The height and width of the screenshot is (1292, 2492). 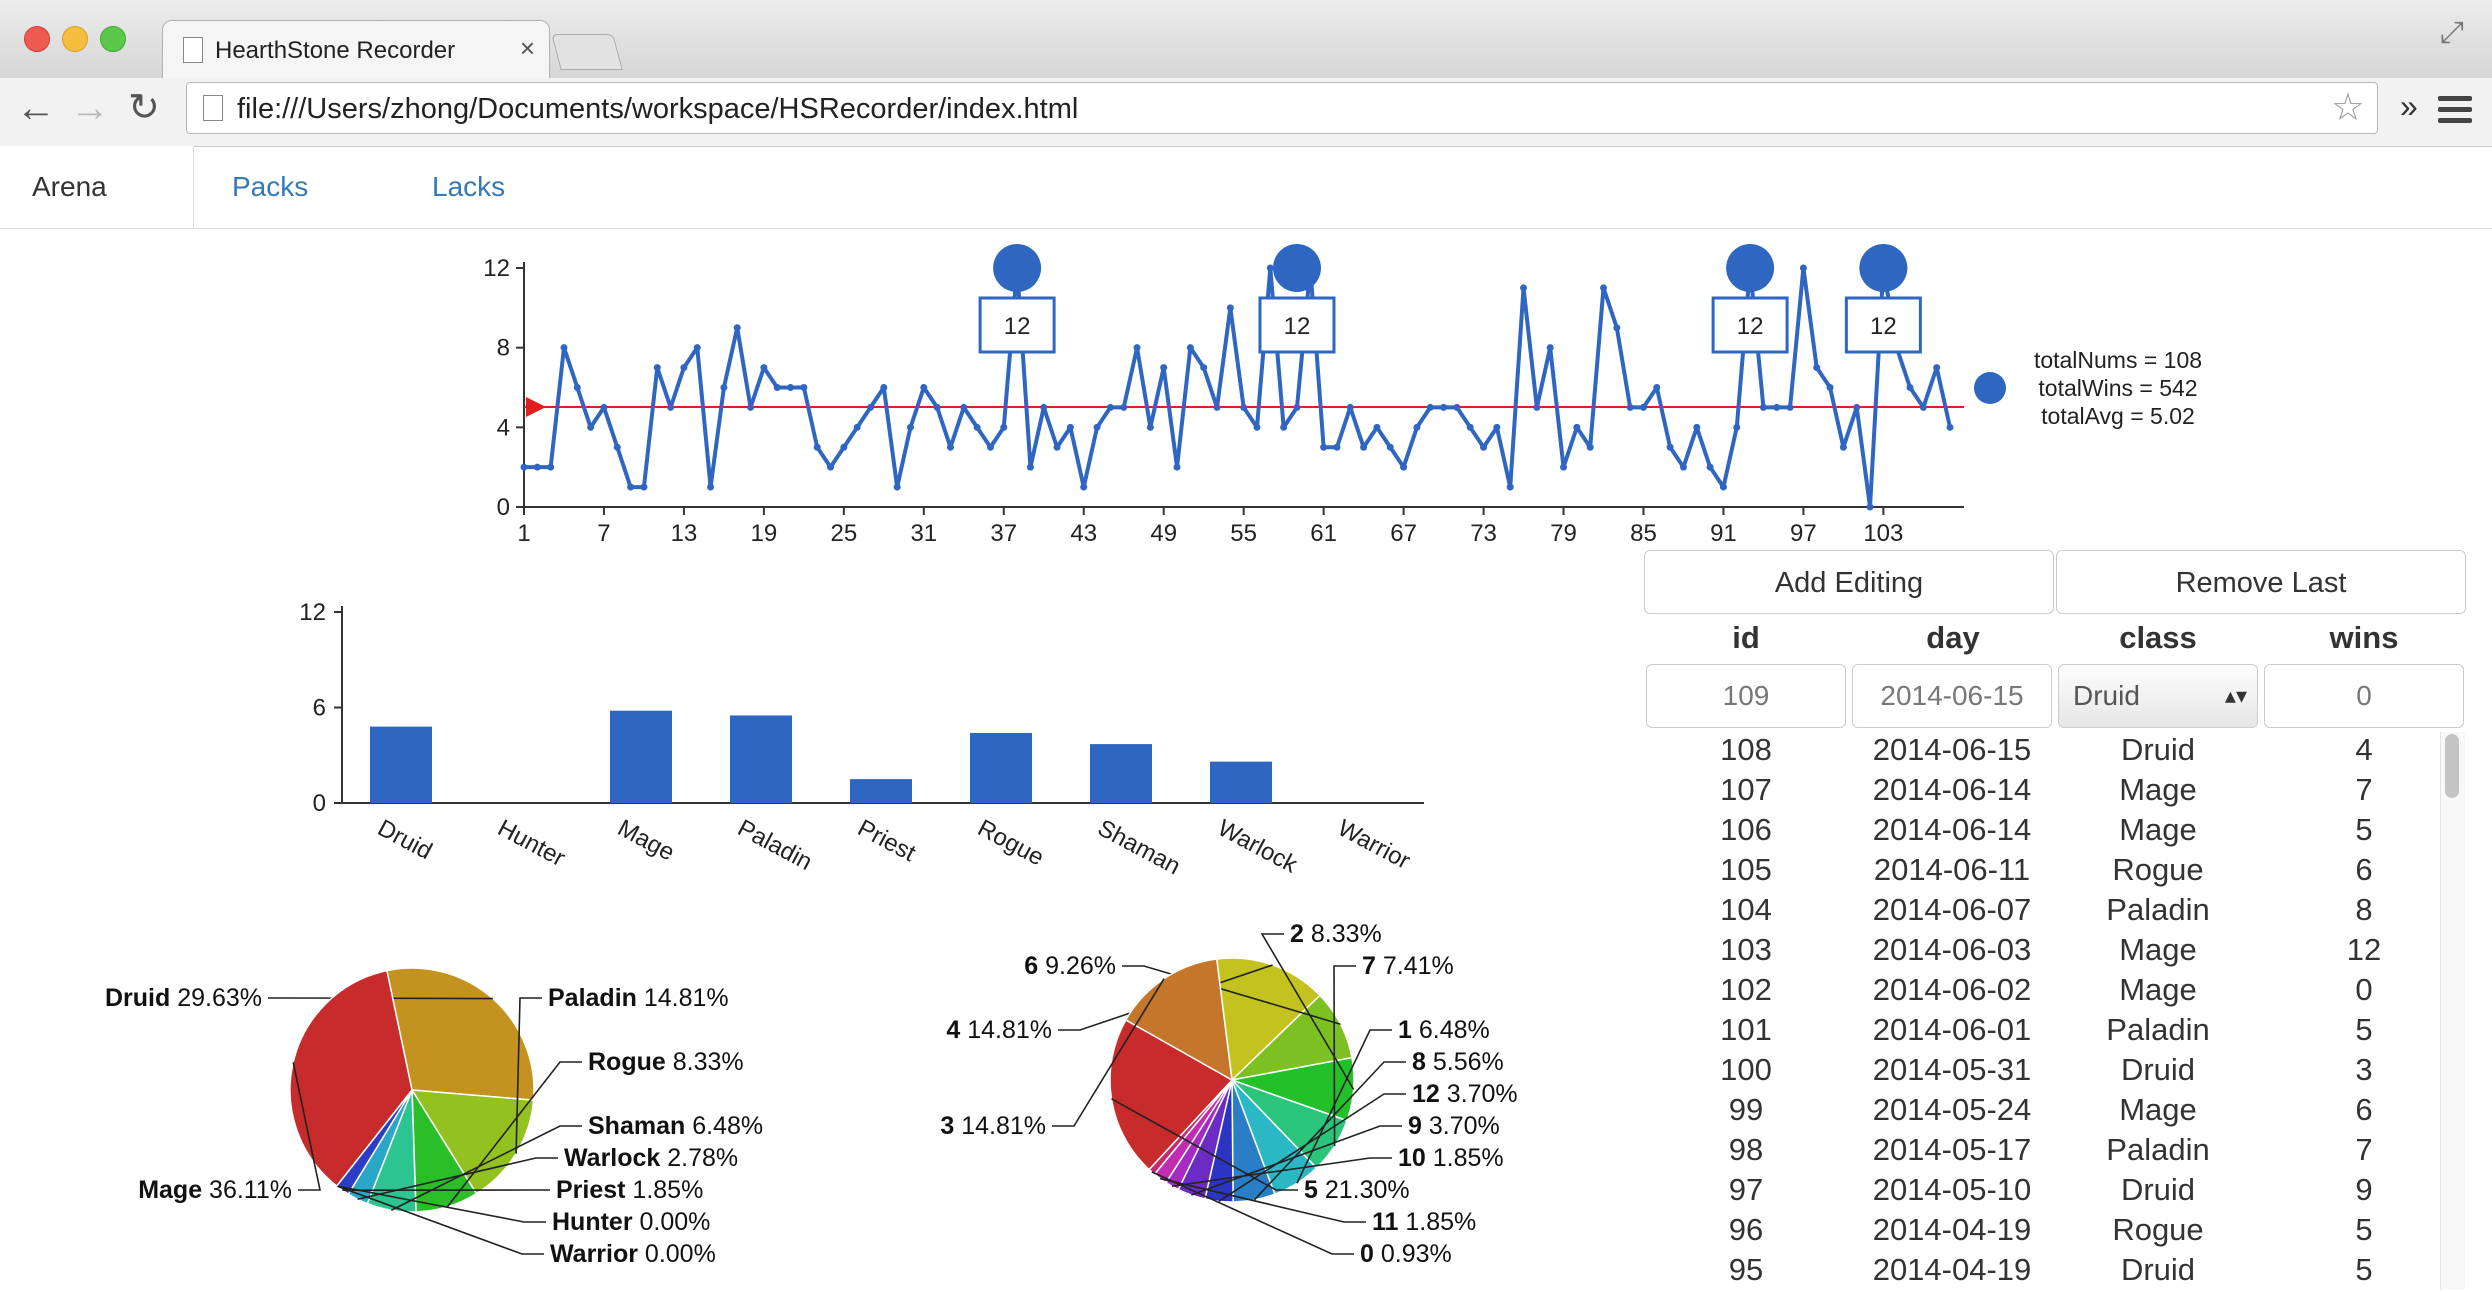 I want to click on row-day: 2014-06-14, so click(x=1952, y=830).